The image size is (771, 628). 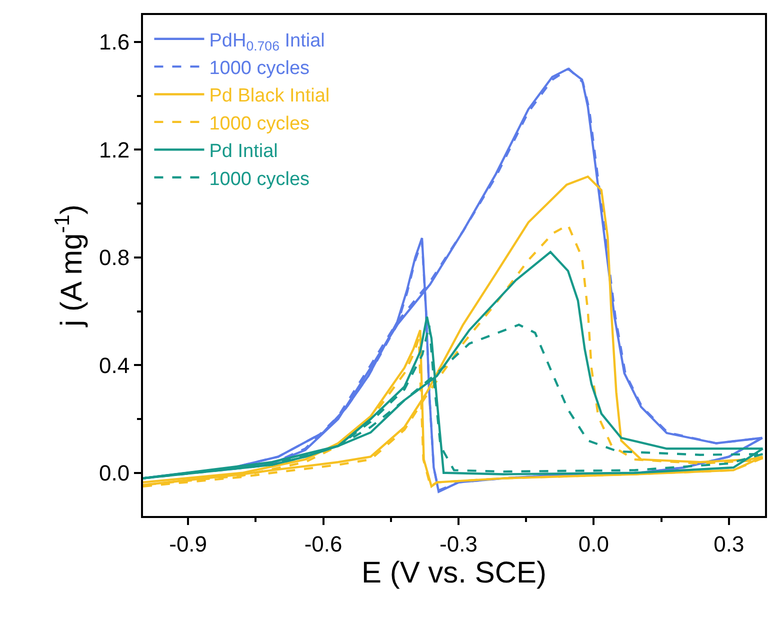 What do you see at coordinates (114, 365) in the screenshot?
I see `y-tick-label: 0.4` at bounding box center [114, 365].